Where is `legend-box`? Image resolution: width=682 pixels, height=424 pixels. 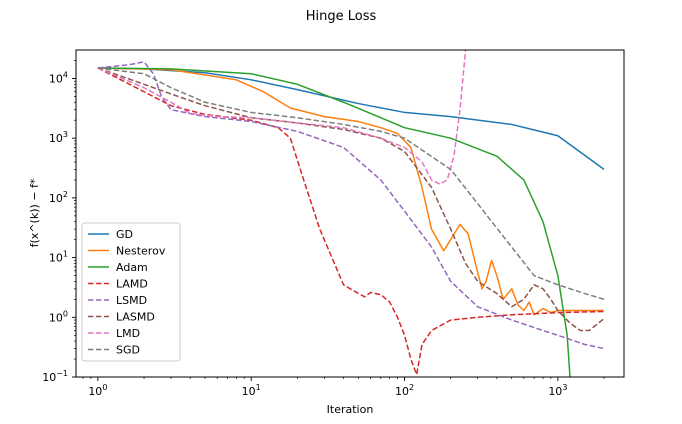 legend-box is located at coordinates (131, 292).